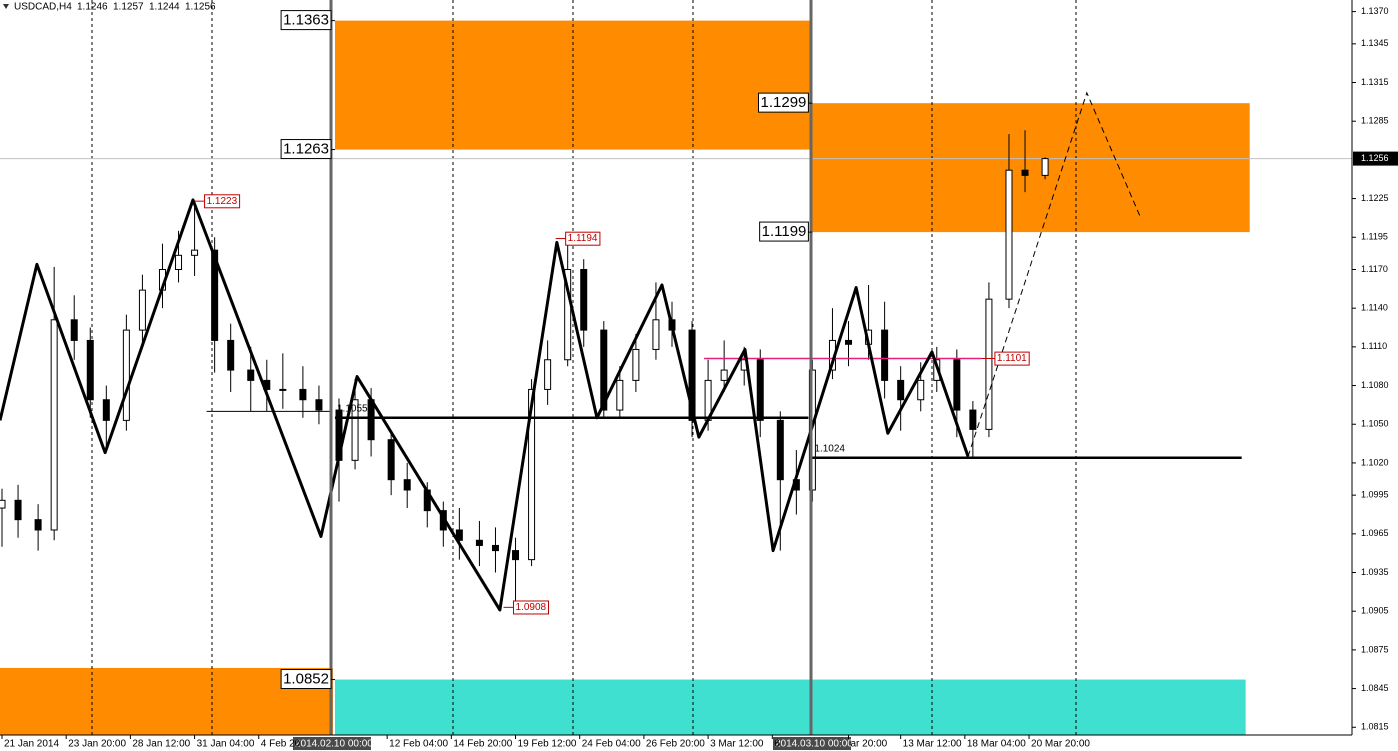 The height and width of the screenshot is (751, 1398). I want to click on y-tick-label: 1.1225, so click(1375, 198).